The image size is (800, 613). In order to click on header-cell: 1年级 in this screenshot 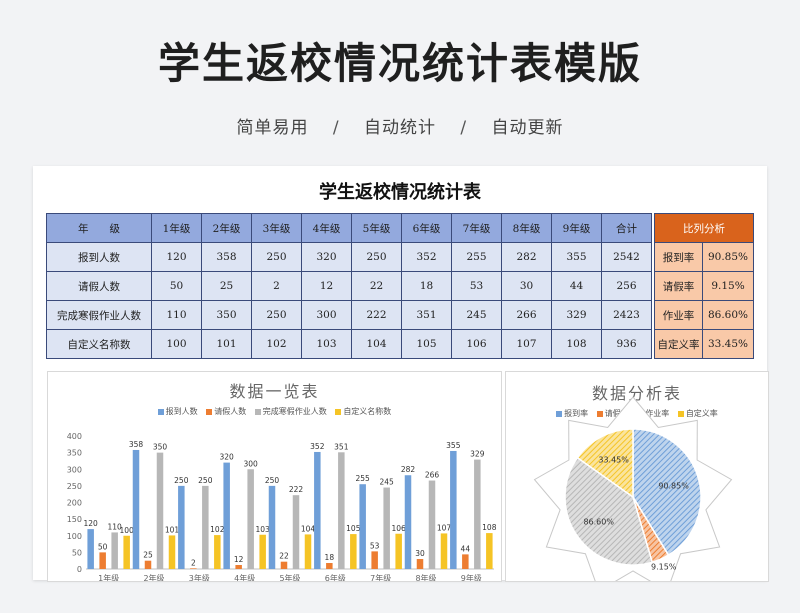, I will do `click(176, 228)`.